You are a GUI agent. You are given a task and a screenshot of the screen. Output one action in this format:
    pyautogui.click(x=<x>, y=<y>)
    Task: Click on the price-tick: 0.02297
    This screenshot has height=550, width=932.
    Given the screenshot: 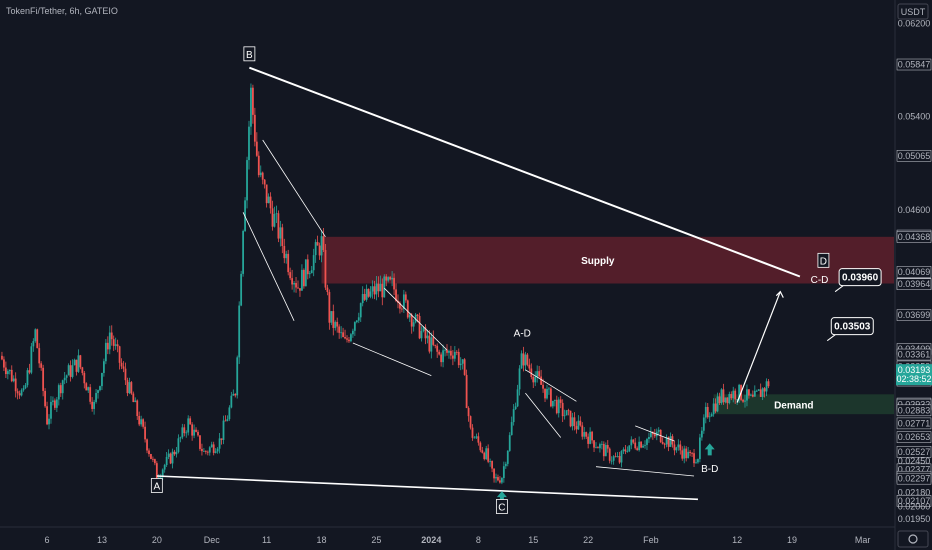 What is the action you would take?
    pyautogui.click(x=914, y=479)
    